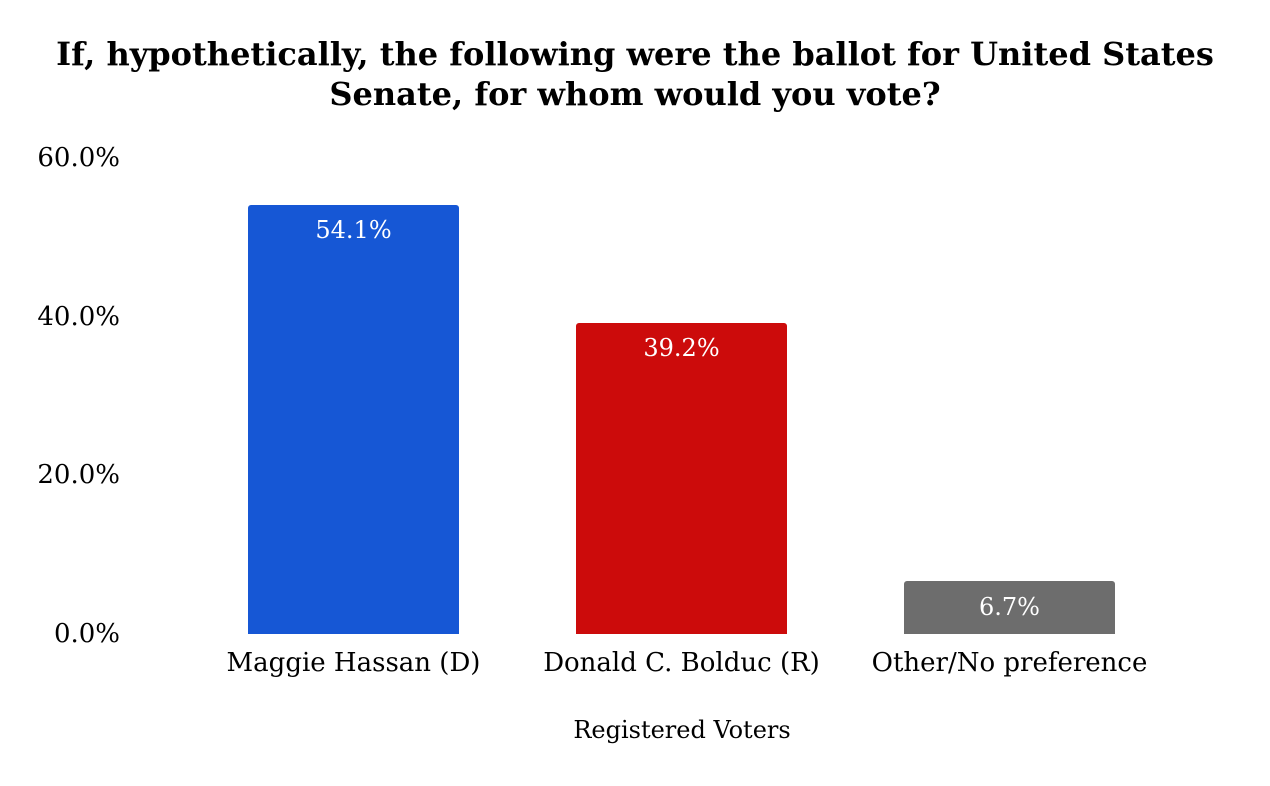 The height and width of the screenshot is (786, 1270). I want to click on category-label: Other/No preference, so click(1009, 663).